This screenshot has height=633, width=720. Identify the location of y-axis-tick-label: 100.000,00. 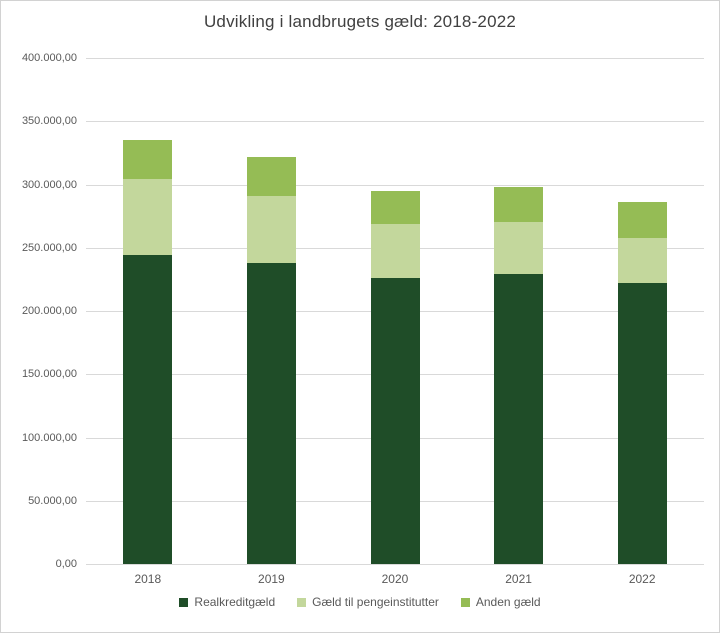
(49, 438).